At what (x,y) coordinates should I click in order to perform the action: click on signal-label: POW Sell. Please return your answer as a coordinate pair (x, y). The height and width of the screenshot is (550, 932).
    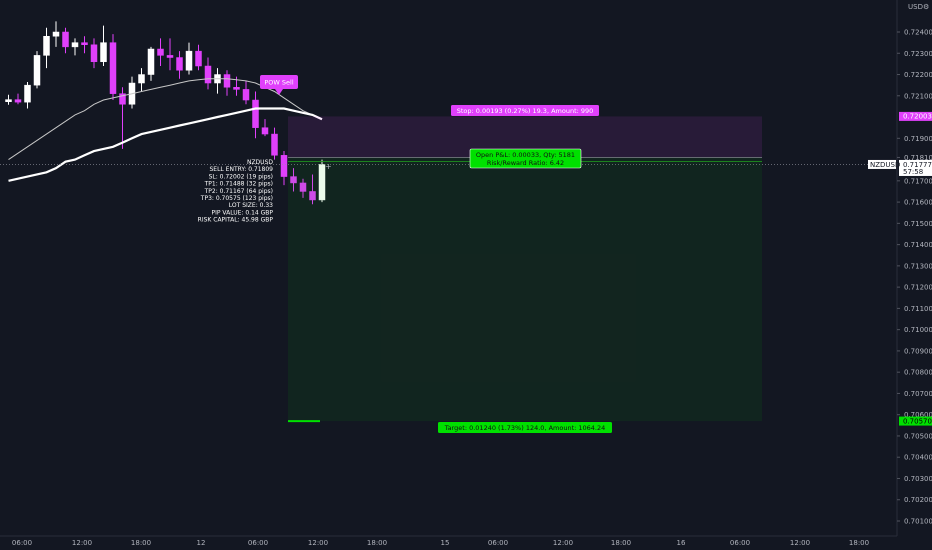
    Looking at the image, I should click on (278, 83).